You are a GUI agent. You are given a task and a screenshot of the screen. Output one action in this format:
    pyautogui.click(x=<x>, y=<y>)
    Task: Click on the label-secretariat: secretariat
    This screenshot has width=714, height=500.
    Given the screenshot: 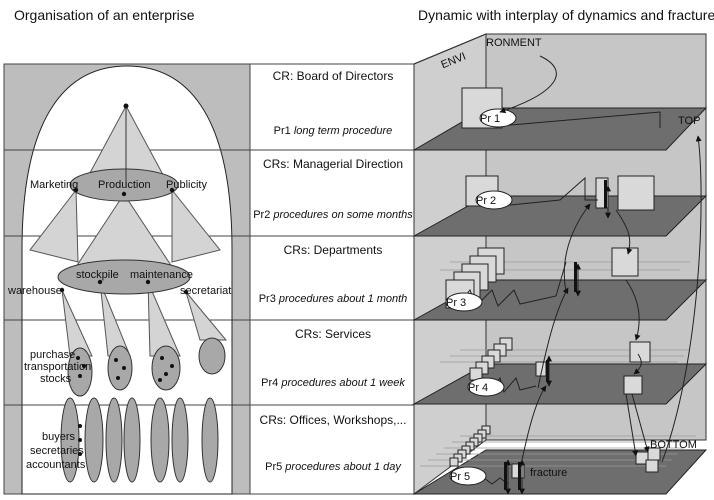 What is the action you would take?
    pyautogui.click(x=205, y=291)
    